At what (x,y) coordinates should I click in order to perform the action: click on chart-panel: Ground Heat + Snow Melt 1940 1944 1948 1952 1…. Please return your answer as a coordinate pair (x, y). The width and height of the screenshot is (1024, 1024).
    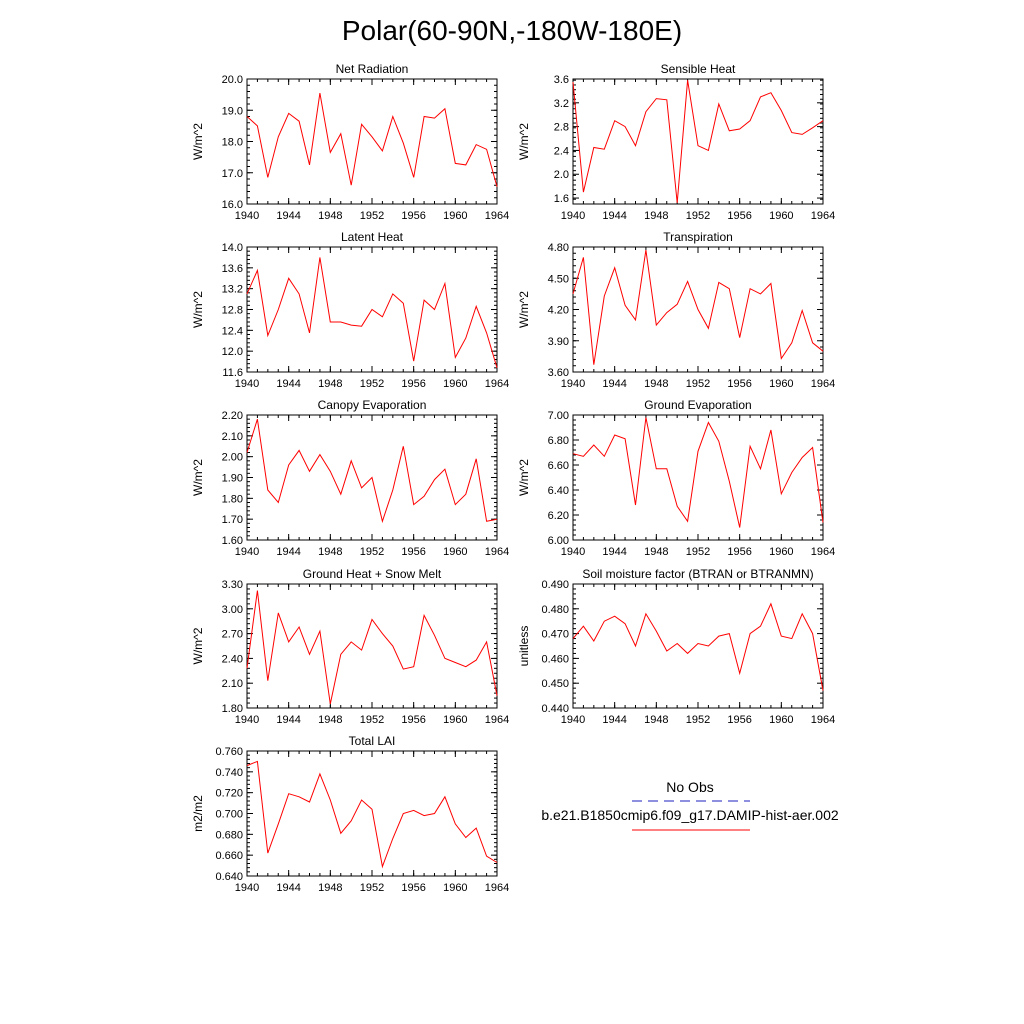
    Looking at the image, I should click on (350, 646).